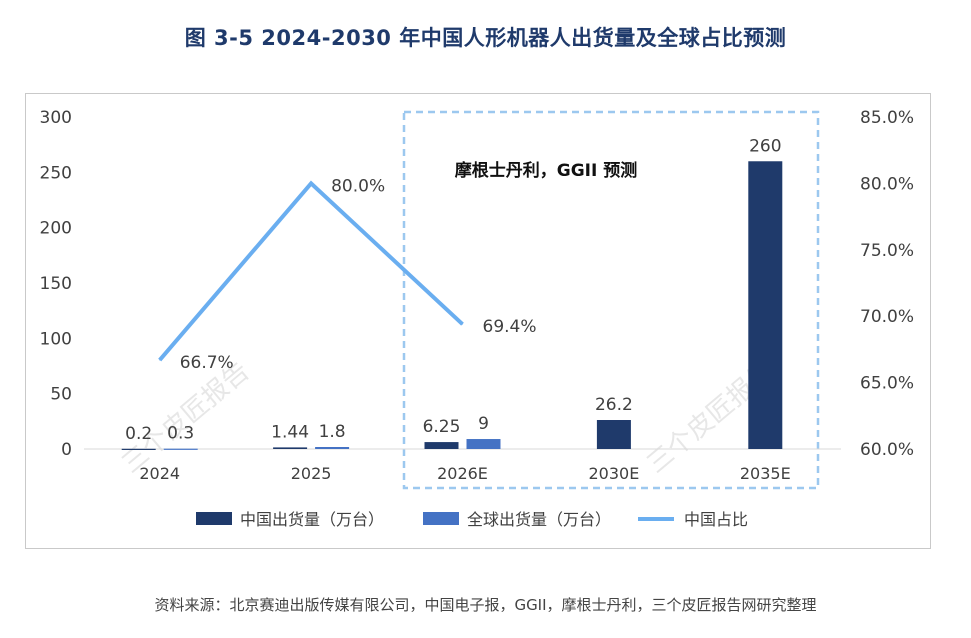  Describe the element at coordinates (546, 170) in the screenshot. I see `forecast-annotation: 摩根士丹利，GGII 预测` at that location.